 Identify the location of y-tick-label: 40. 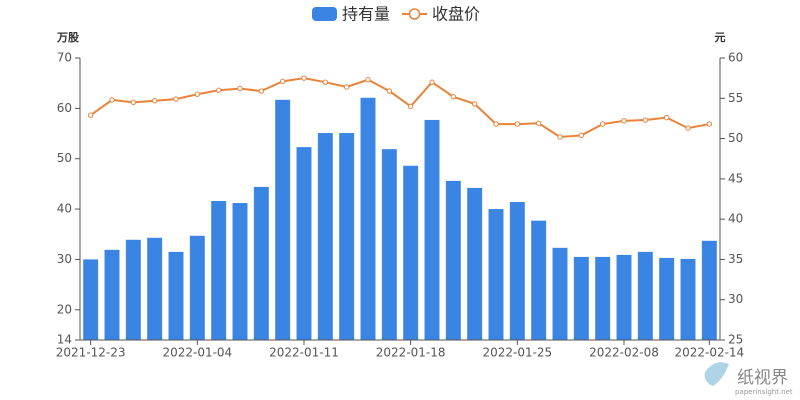
(64, 209).